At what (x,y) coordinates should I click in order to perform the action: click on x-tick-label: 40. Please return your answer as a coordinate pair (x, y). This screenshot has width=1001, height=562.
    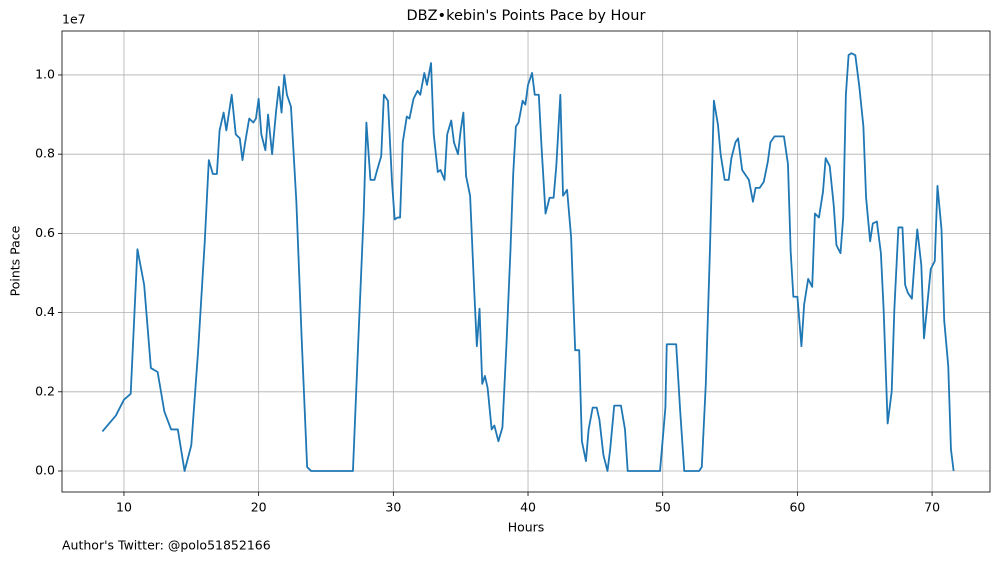
    Looking at the image, I should click on (528, 507).